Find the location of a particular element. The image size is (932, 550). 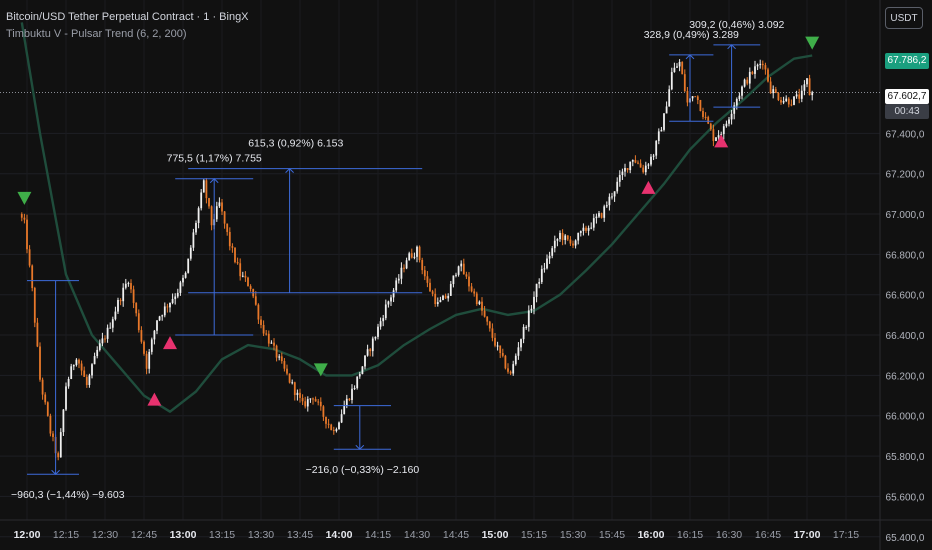

x-tick-label: 13:15 is located at coordinates (222, 535).